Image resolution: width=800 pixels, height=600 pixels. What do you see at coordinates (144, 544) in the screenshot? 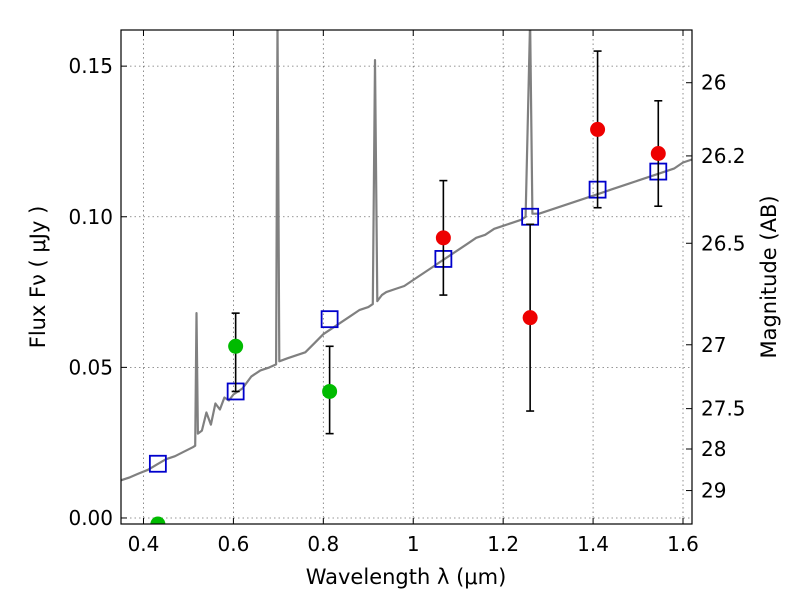
I see `x-tick-label: 0.4` at bounding box center [144, 544].